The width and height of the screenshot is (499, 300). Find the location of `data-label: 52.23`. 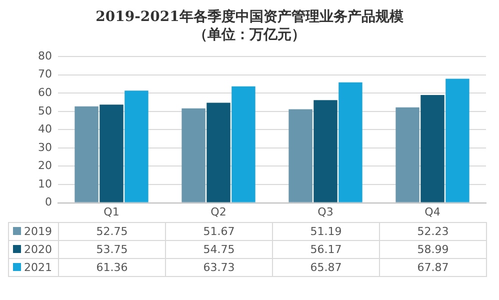

data-label: 52.23 is located at coordinates (433, 231).